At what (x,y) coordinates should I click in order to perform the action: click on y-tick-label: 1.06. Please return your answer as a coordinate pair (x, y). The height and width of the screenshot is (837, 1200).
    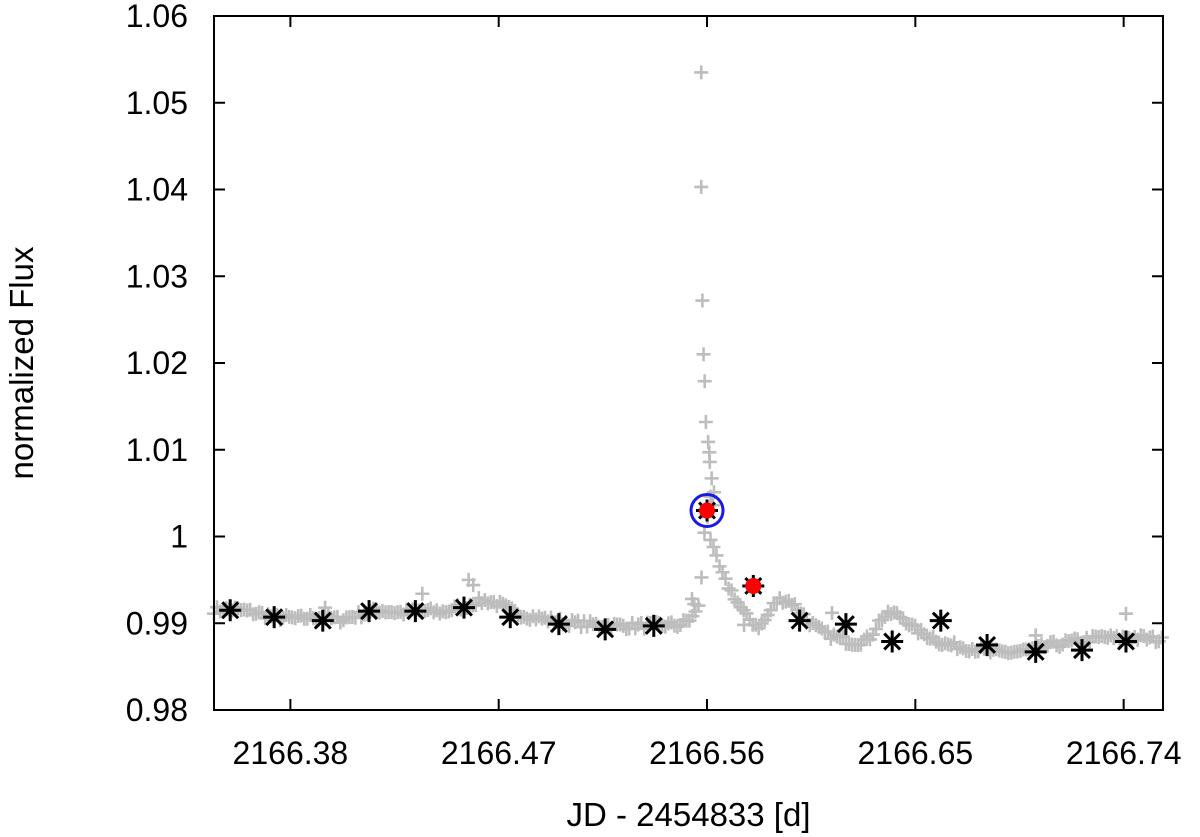
    Looking at the image, I should click on (157, 17).